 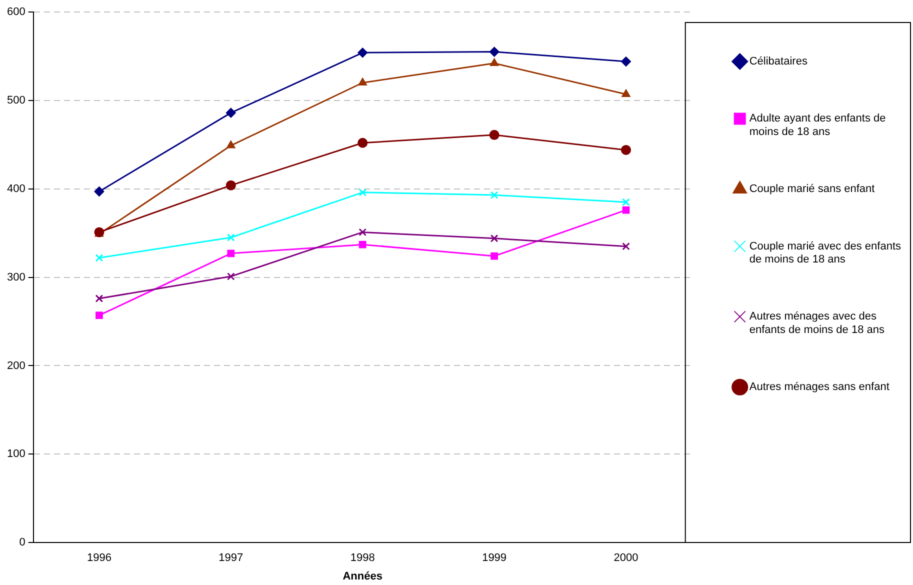 What do you see at coordinates (362, 576) in the screenshot?
I see `x-axis-title: Années` at bounding box center [362, 576].